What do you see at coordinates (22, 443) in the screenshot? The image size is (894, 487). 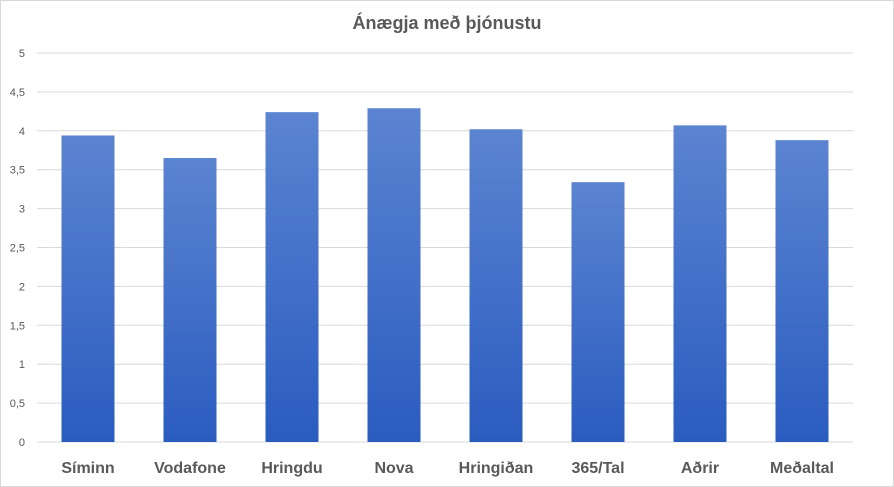 I see `y-tick-label: 0` at bounding box center [22, 443].